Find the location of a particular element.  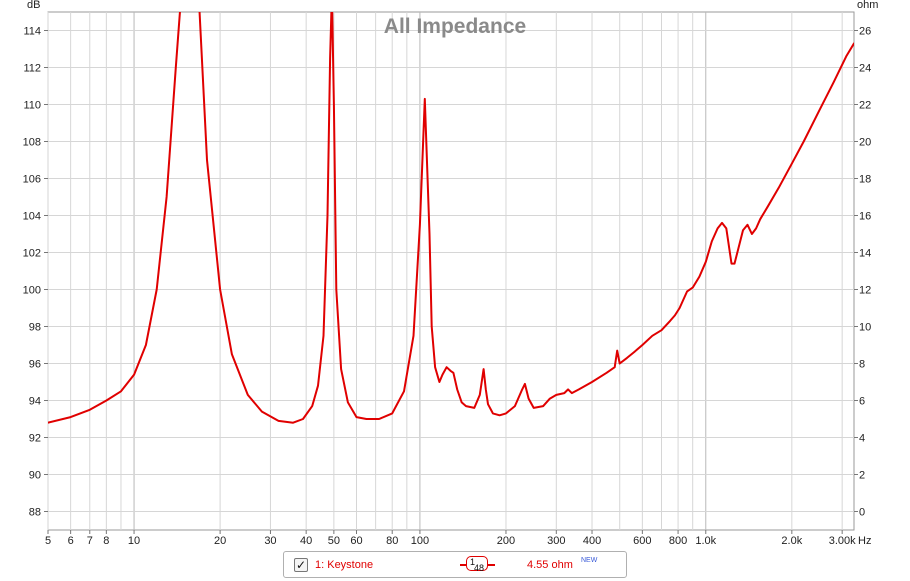

x-axis-unit: Hz is located at coordinates (864, 541).